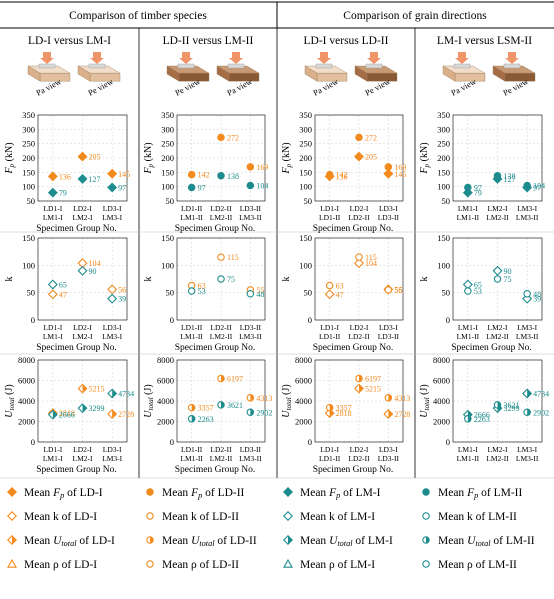 The image size is (554, 599). I want to click on legend-label: Mean Utotal of LD-I, so click(69, 541).